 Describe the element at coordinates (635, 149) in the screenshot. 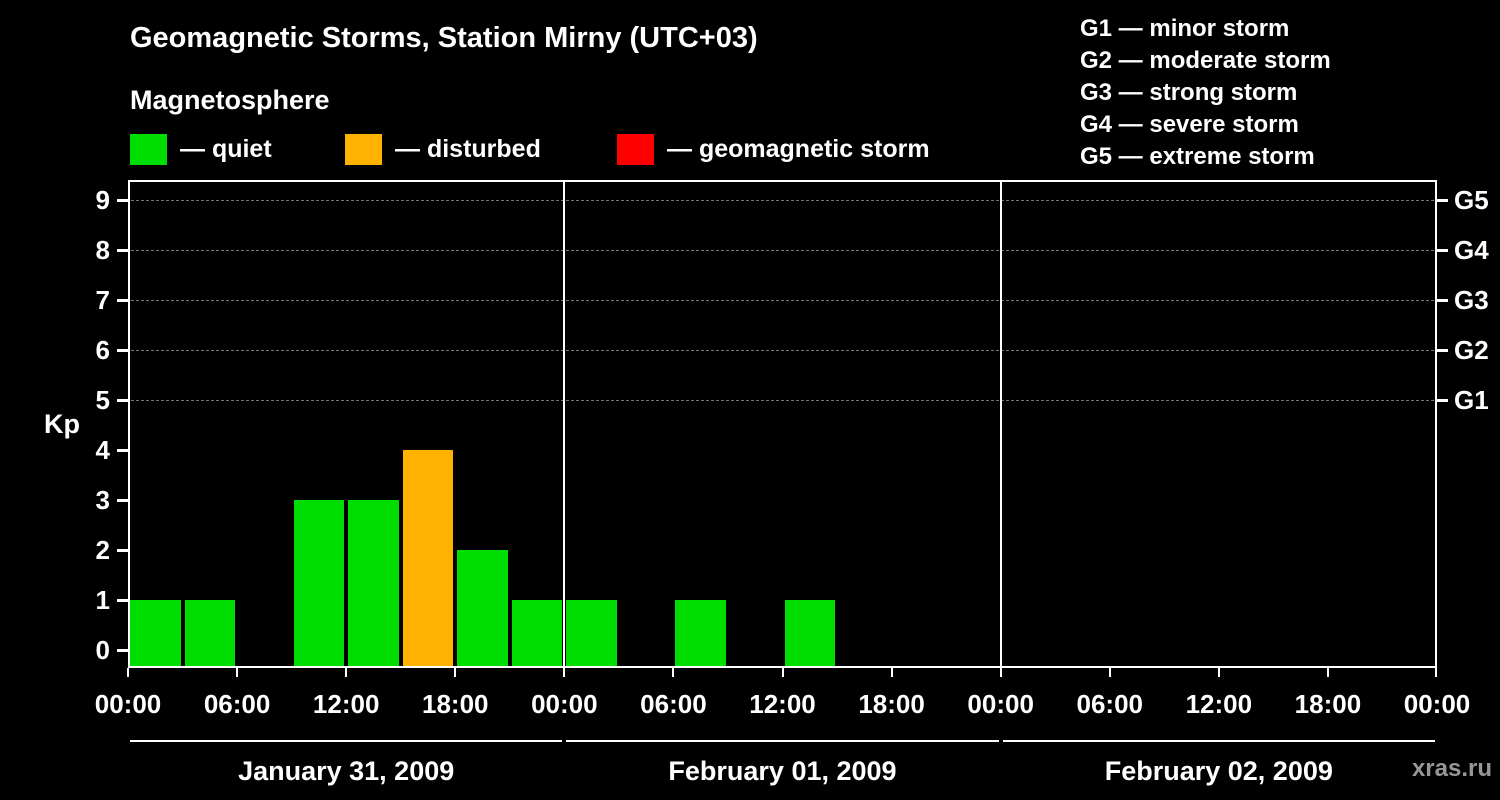

I see `storm-swatch` at that location.